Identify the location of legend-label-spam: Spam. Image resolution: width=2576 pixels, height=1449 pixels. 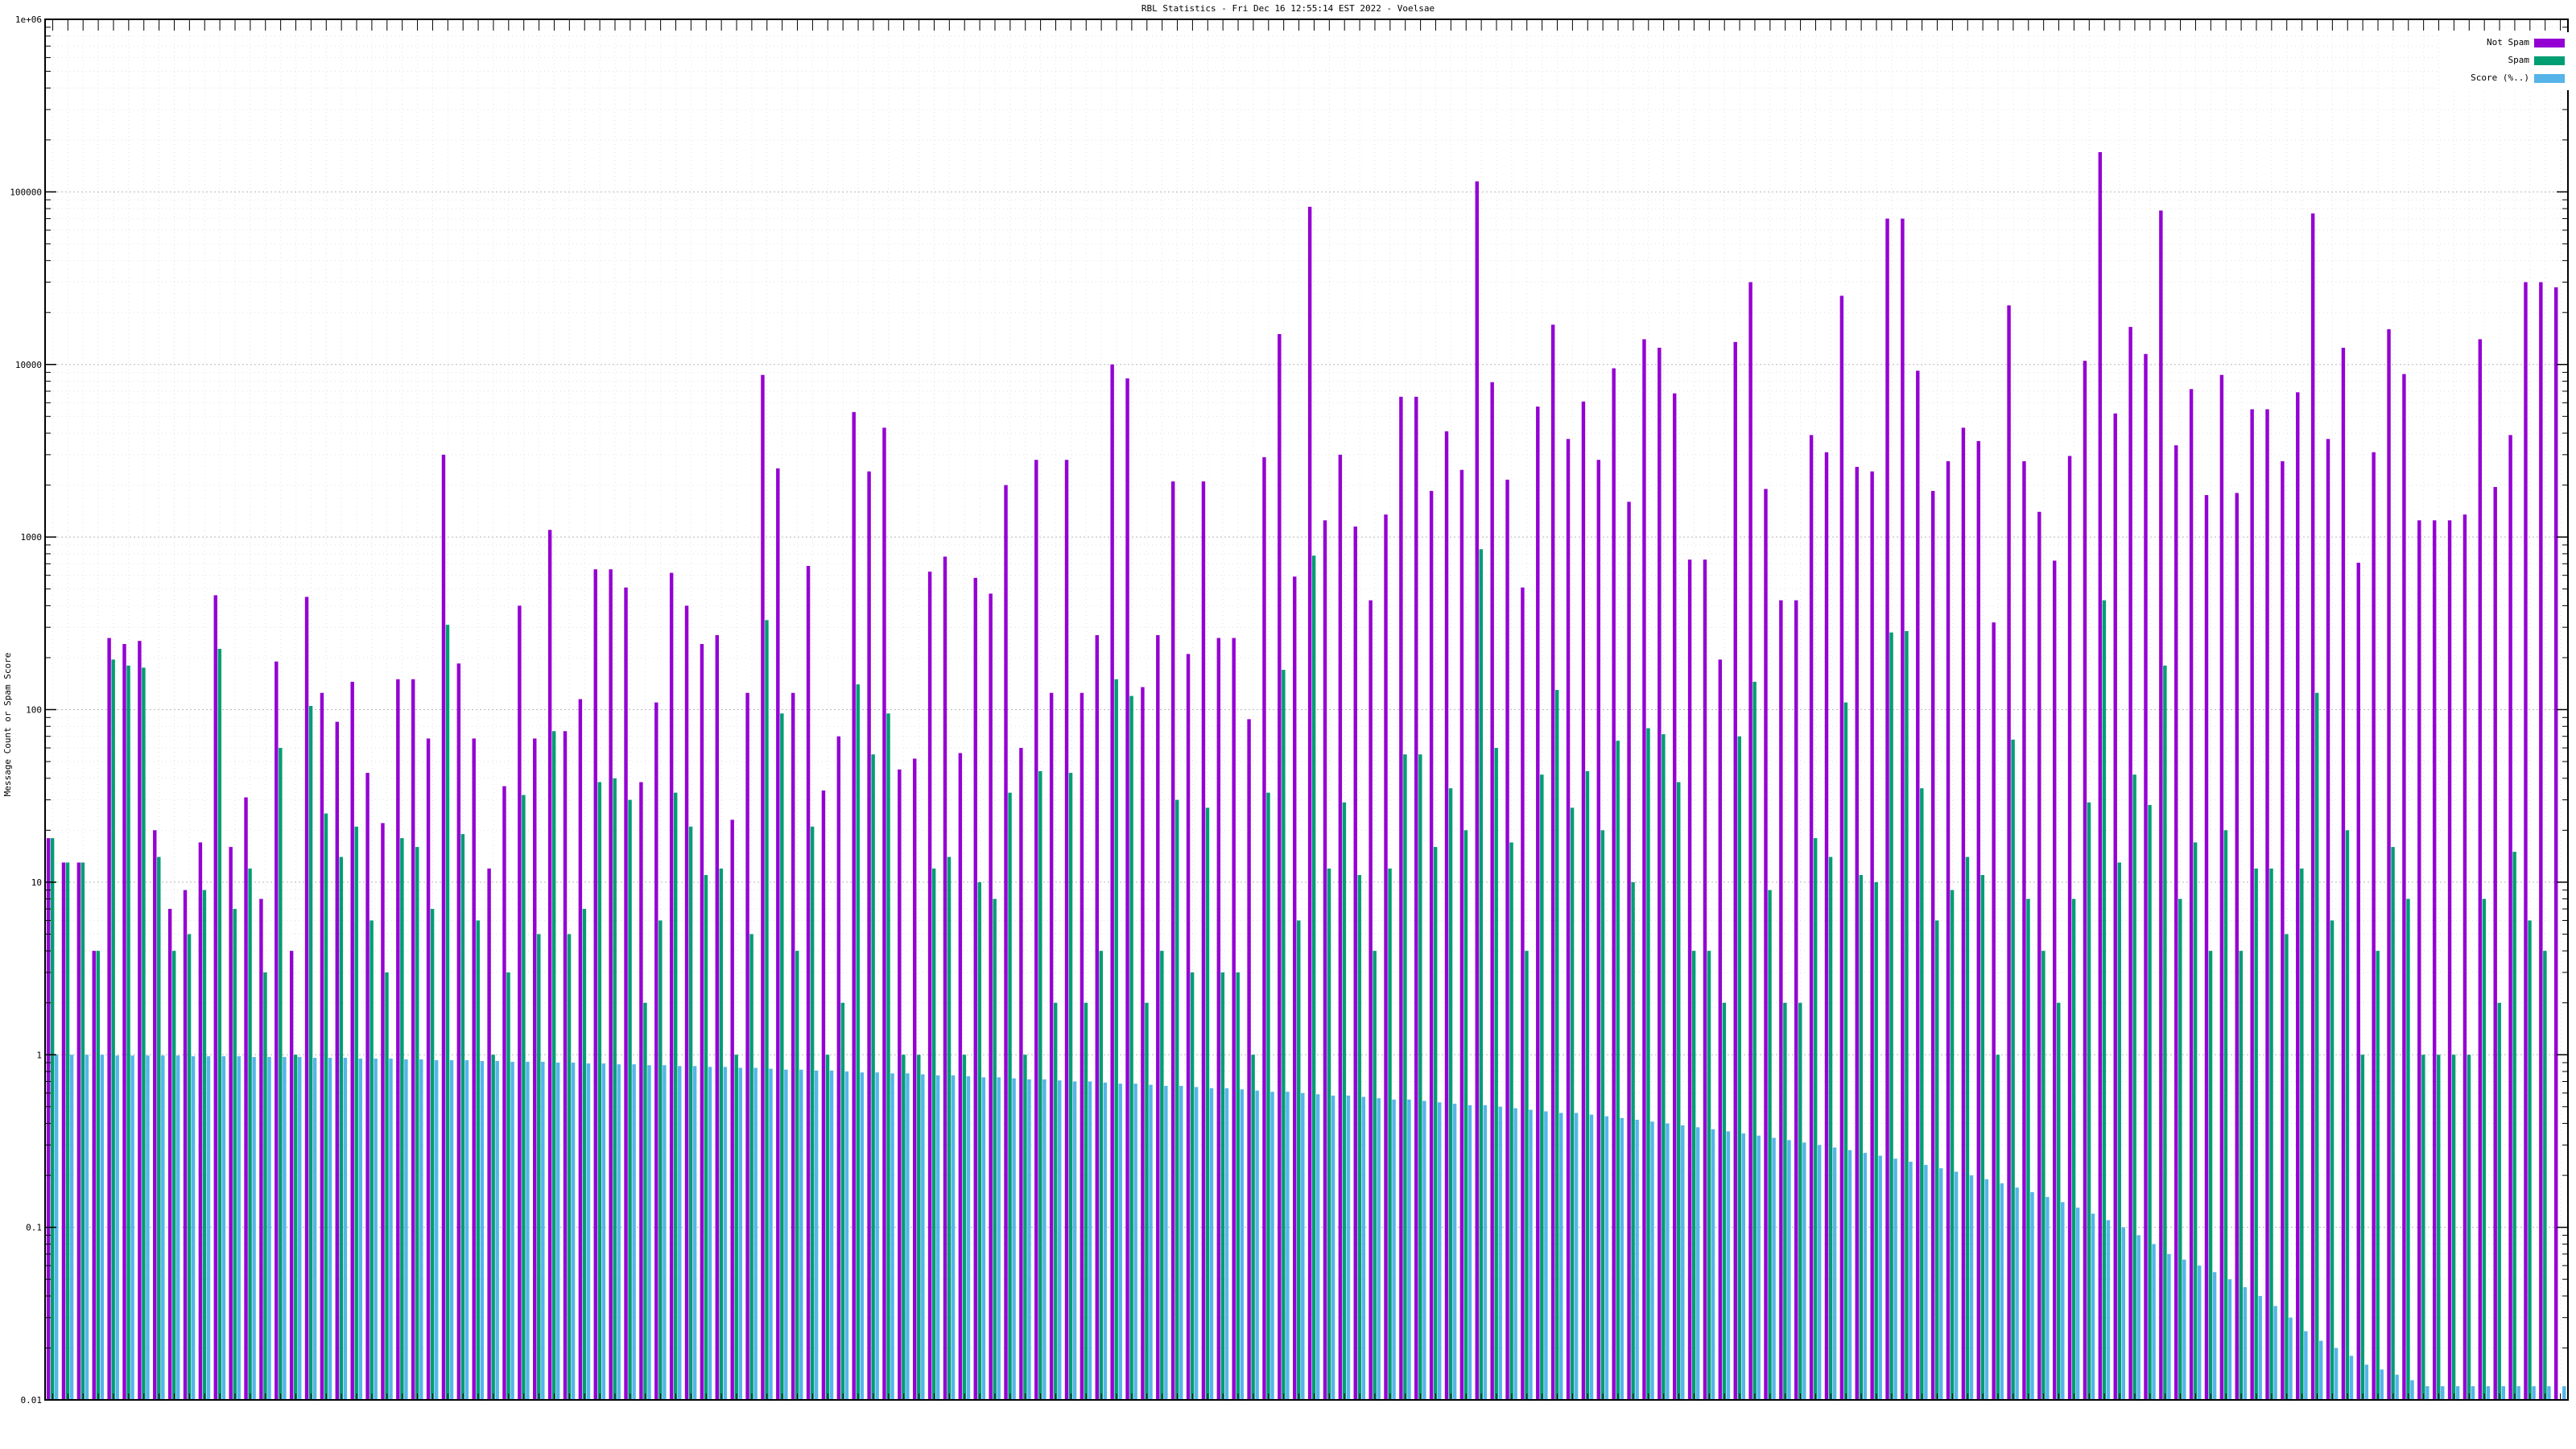
(2519, 60).